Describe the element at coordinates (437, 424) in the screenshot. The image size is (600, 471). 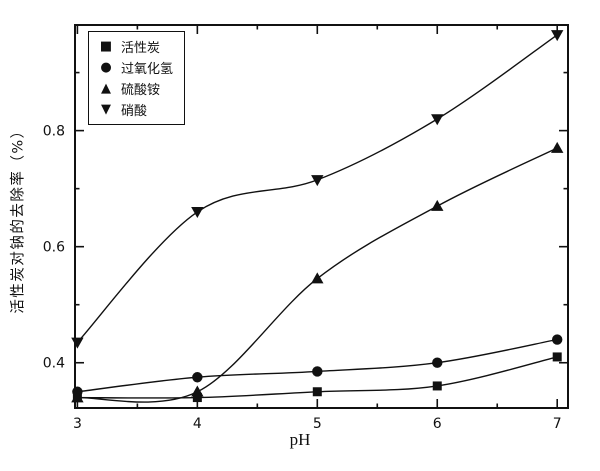
I see `x-tick-label: 6` at that location.